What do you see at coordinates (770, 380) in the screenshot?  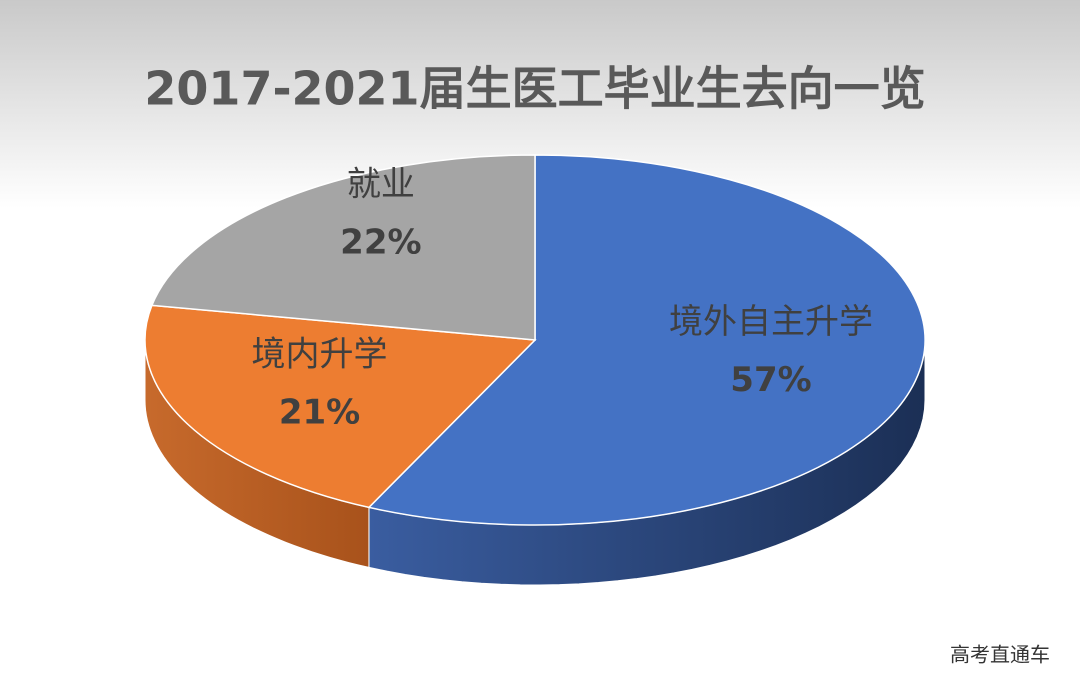 I see `data-label-value: 57%` at bounding box center [770, 380].